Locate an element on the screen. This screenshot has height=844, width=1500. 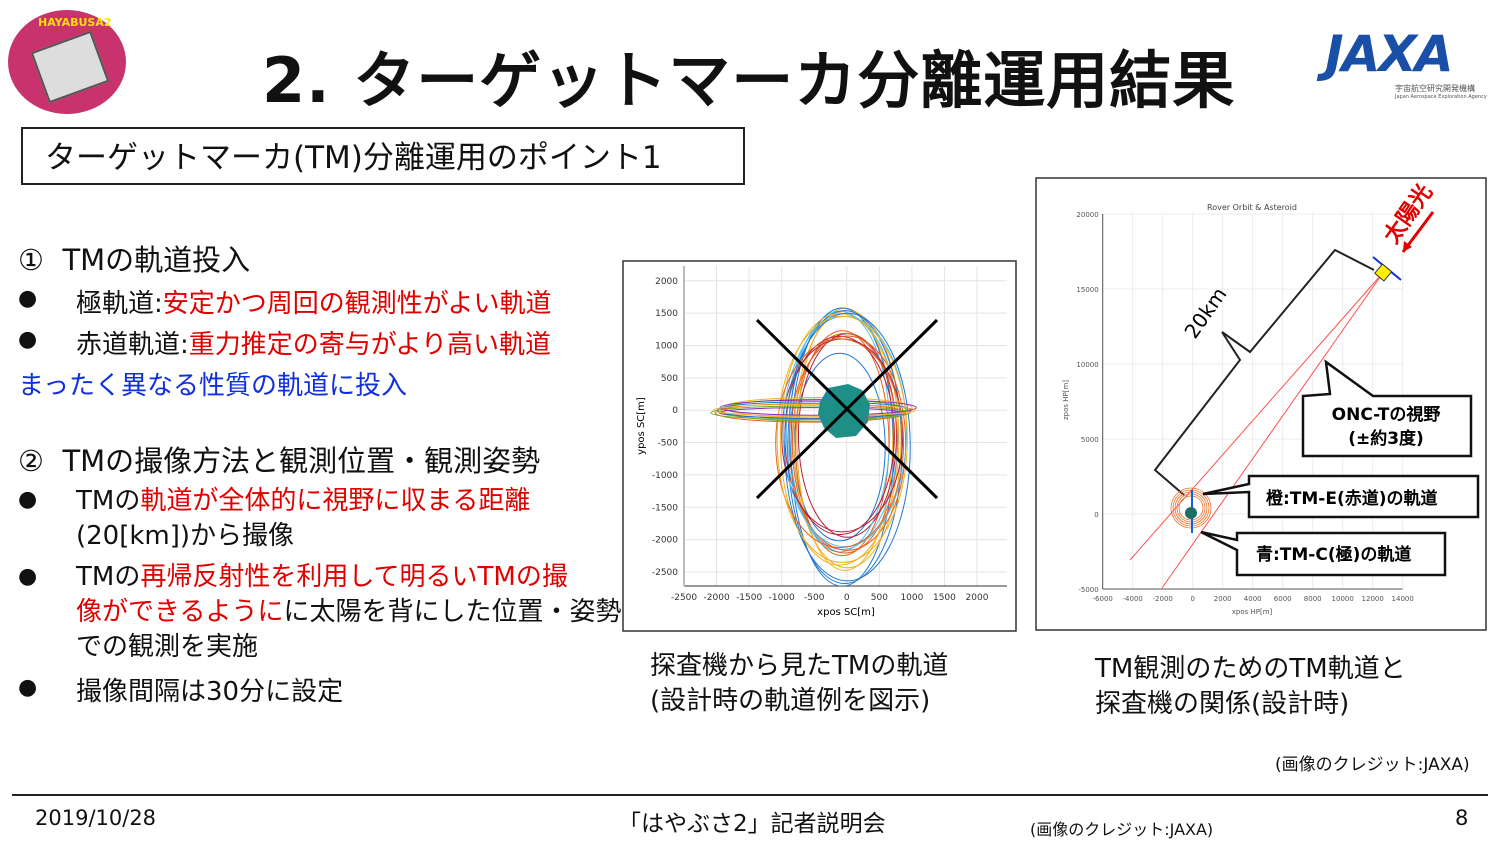
x-tick-label: 10000 is located at coordinates (1343, 599).